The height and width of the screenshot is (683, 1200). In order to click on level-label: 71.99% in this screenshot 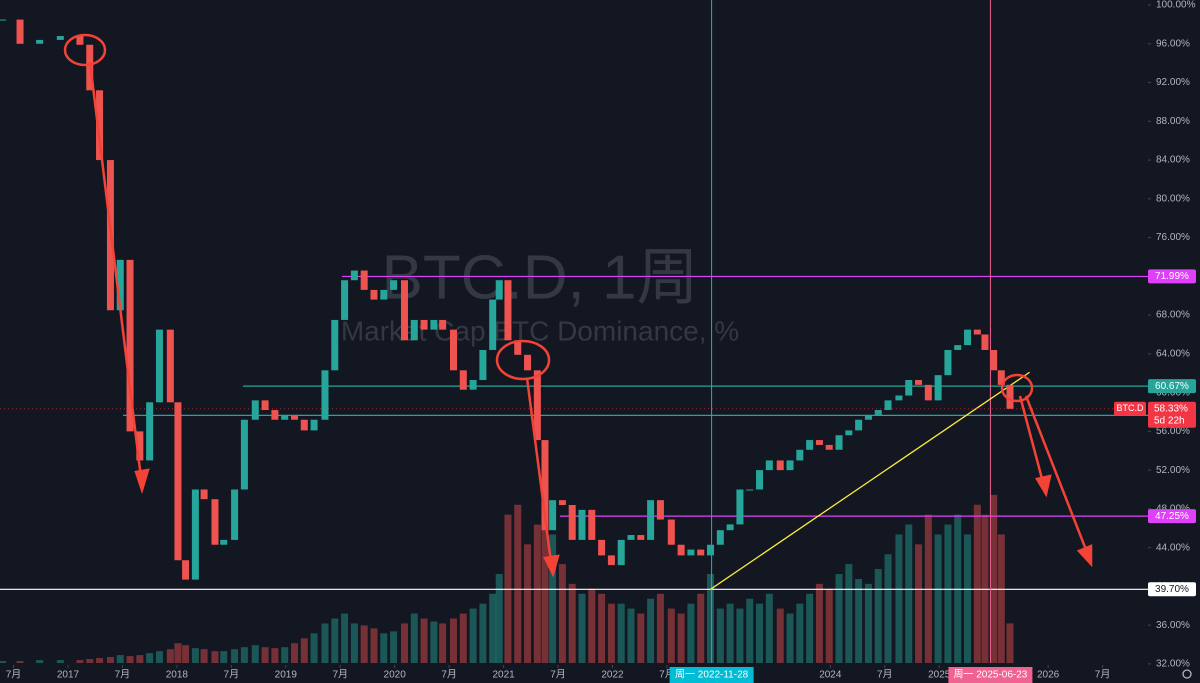, I will do `click(1172, 276)`.